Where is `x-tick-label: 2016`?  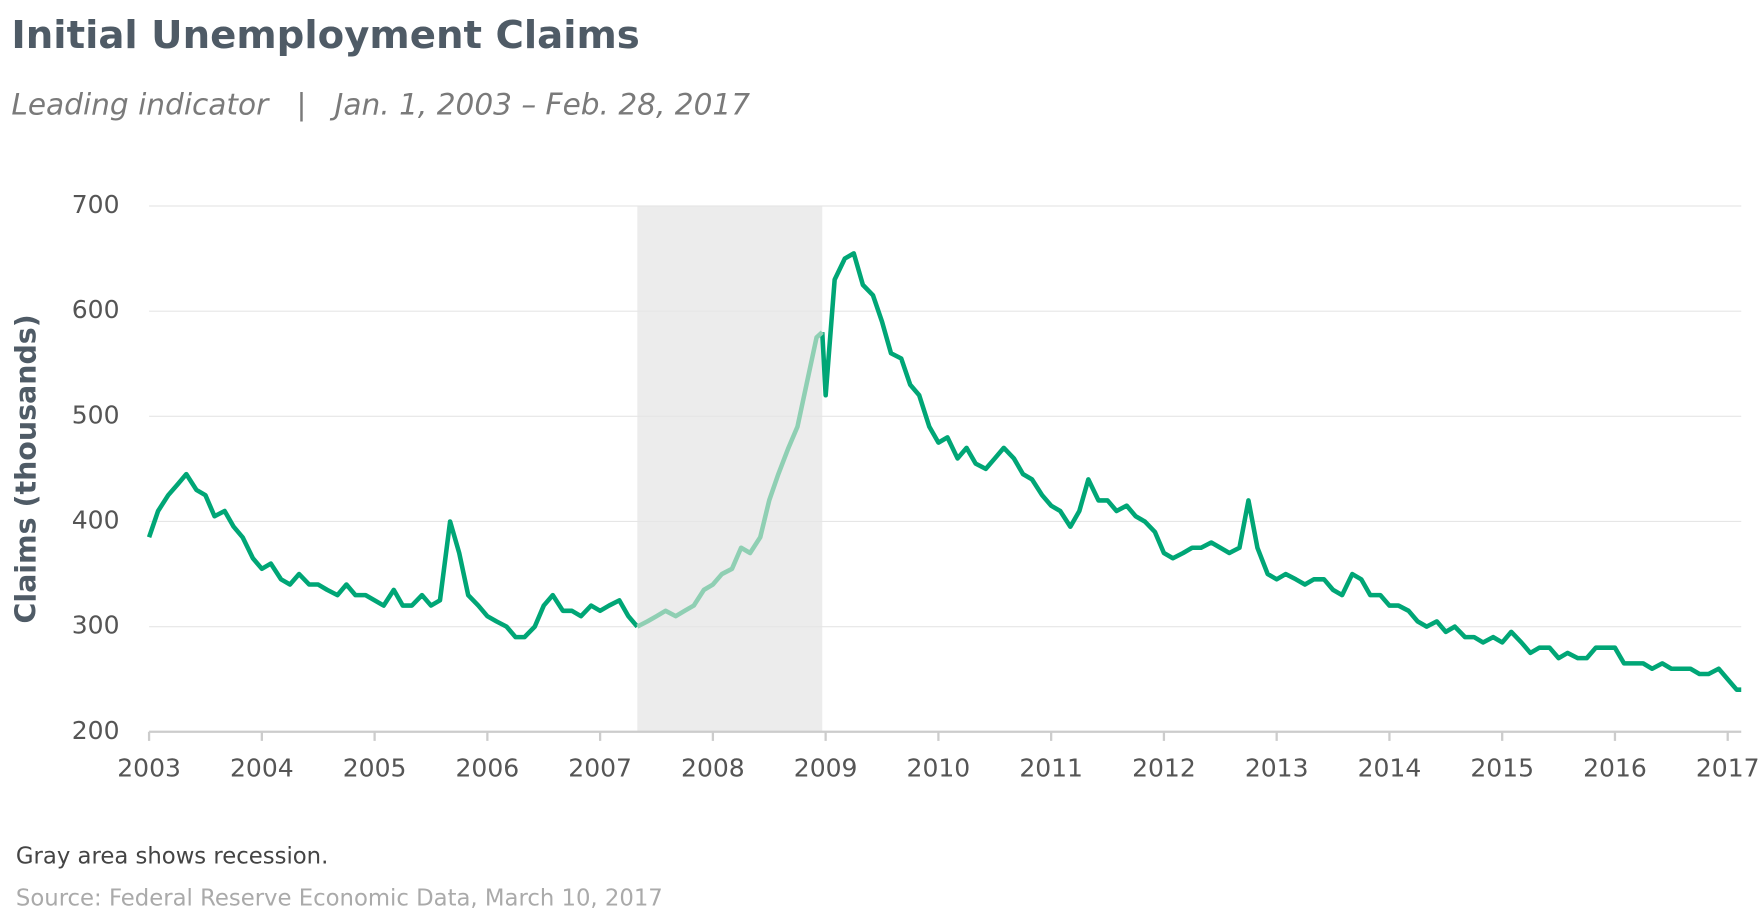 x-tick-label: 2016 is located at coordinates (1615, 767).